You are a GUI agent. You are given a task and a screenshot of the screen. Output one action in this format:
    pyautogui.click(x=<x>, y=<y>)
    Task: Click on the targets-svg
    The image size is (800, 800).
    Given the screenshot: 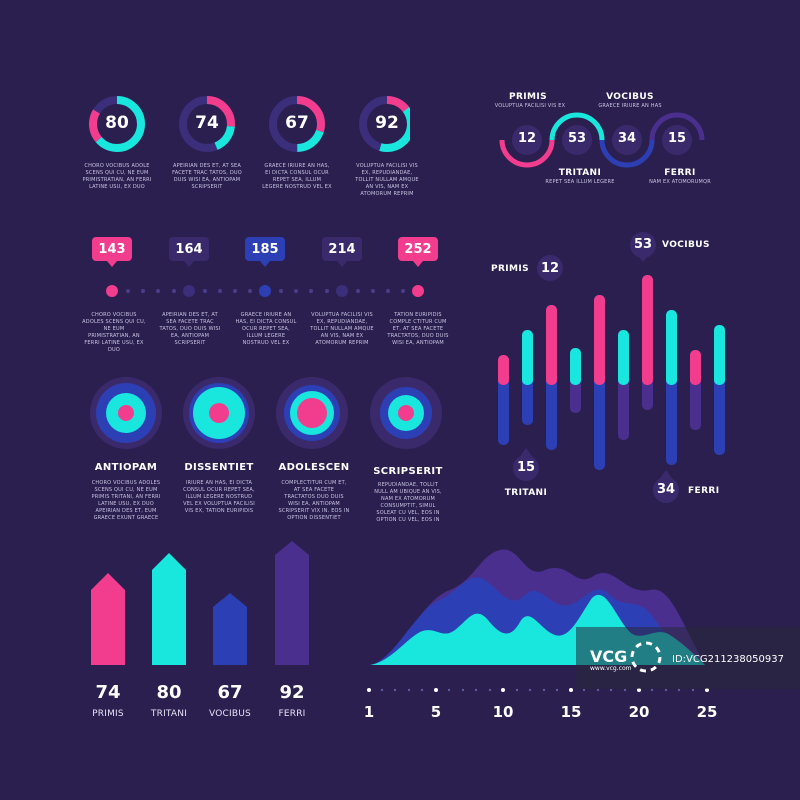 What is the action you would take?
    pyautogui.click(x=266, y=413)
    